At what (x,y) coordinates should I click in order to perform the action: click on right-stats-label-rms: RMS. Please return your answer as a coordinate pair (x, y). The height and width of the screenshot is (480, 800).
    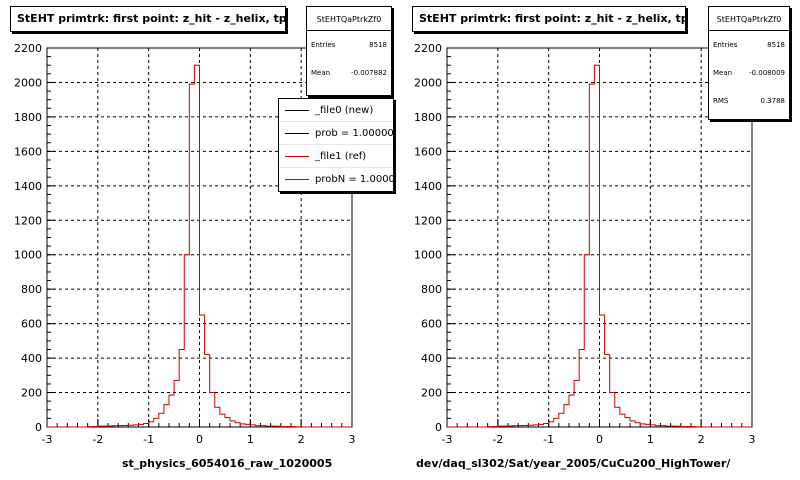
    Looking at the image, I should click on (721, 101).